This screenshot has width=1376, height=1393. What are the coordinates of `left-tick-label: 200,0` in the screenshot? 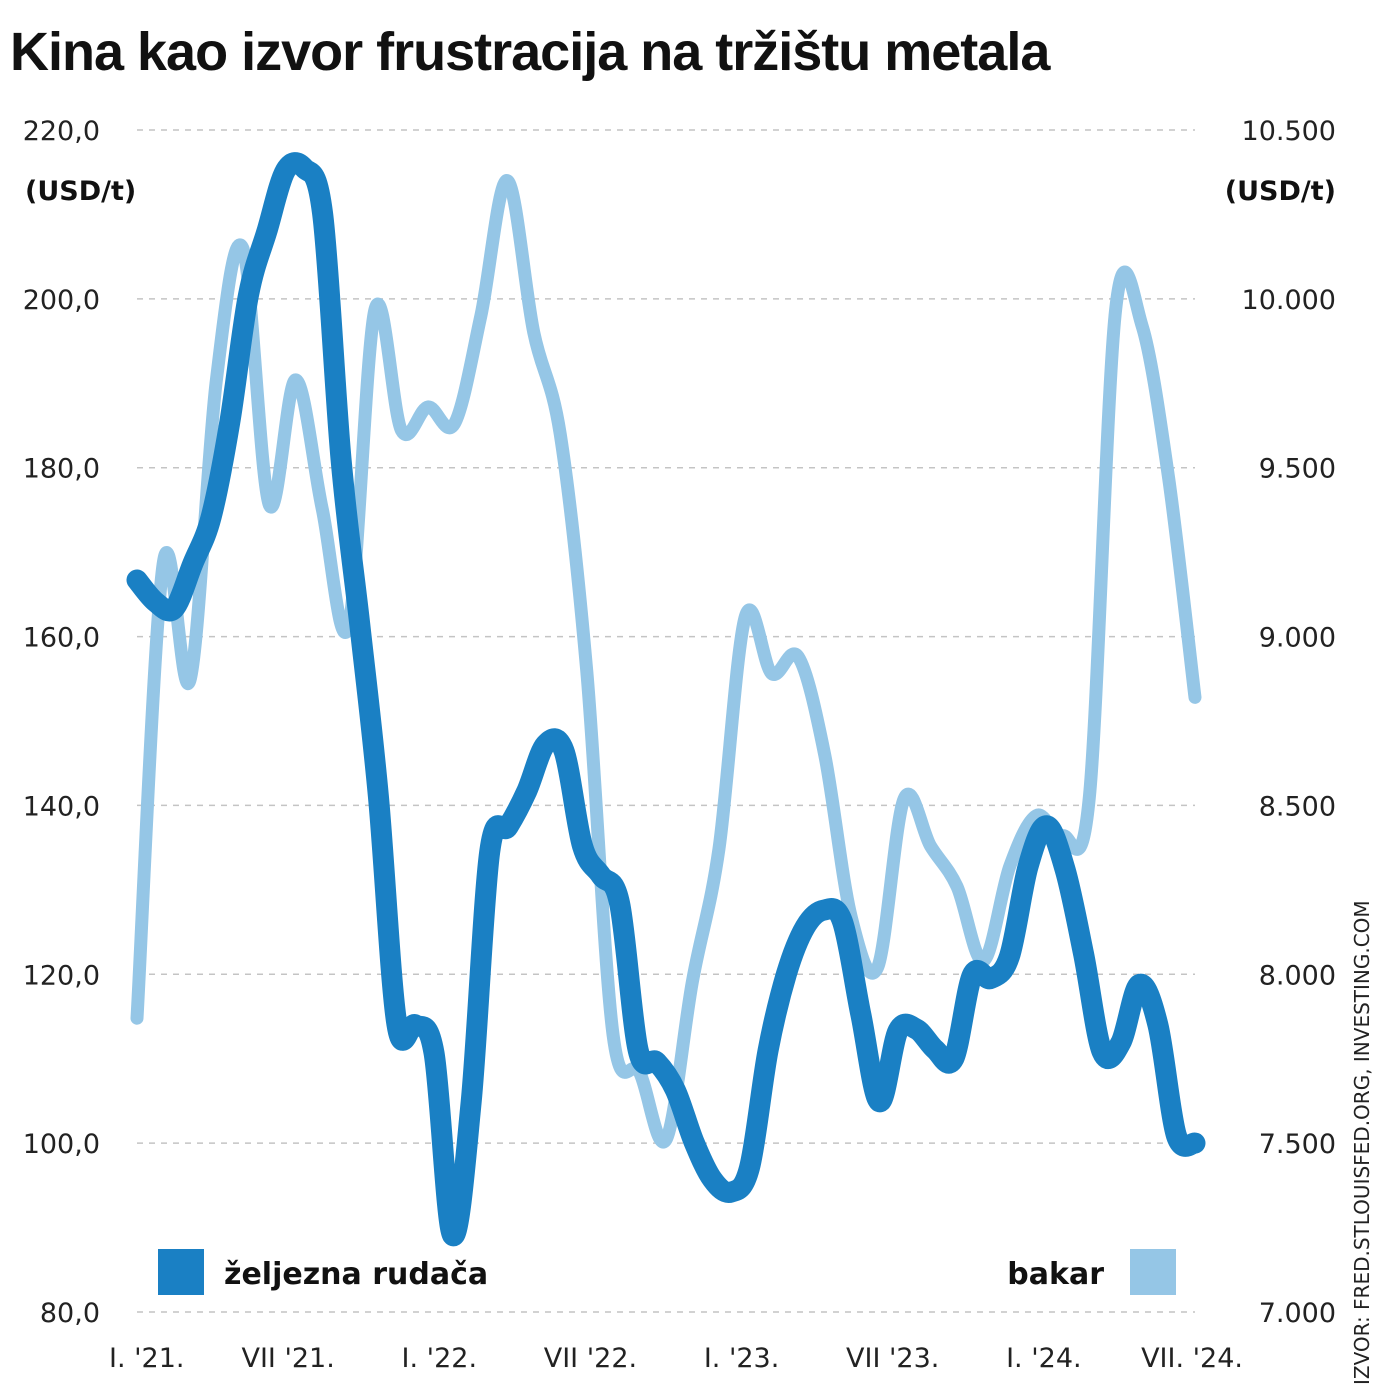 It's located at (61, 300).